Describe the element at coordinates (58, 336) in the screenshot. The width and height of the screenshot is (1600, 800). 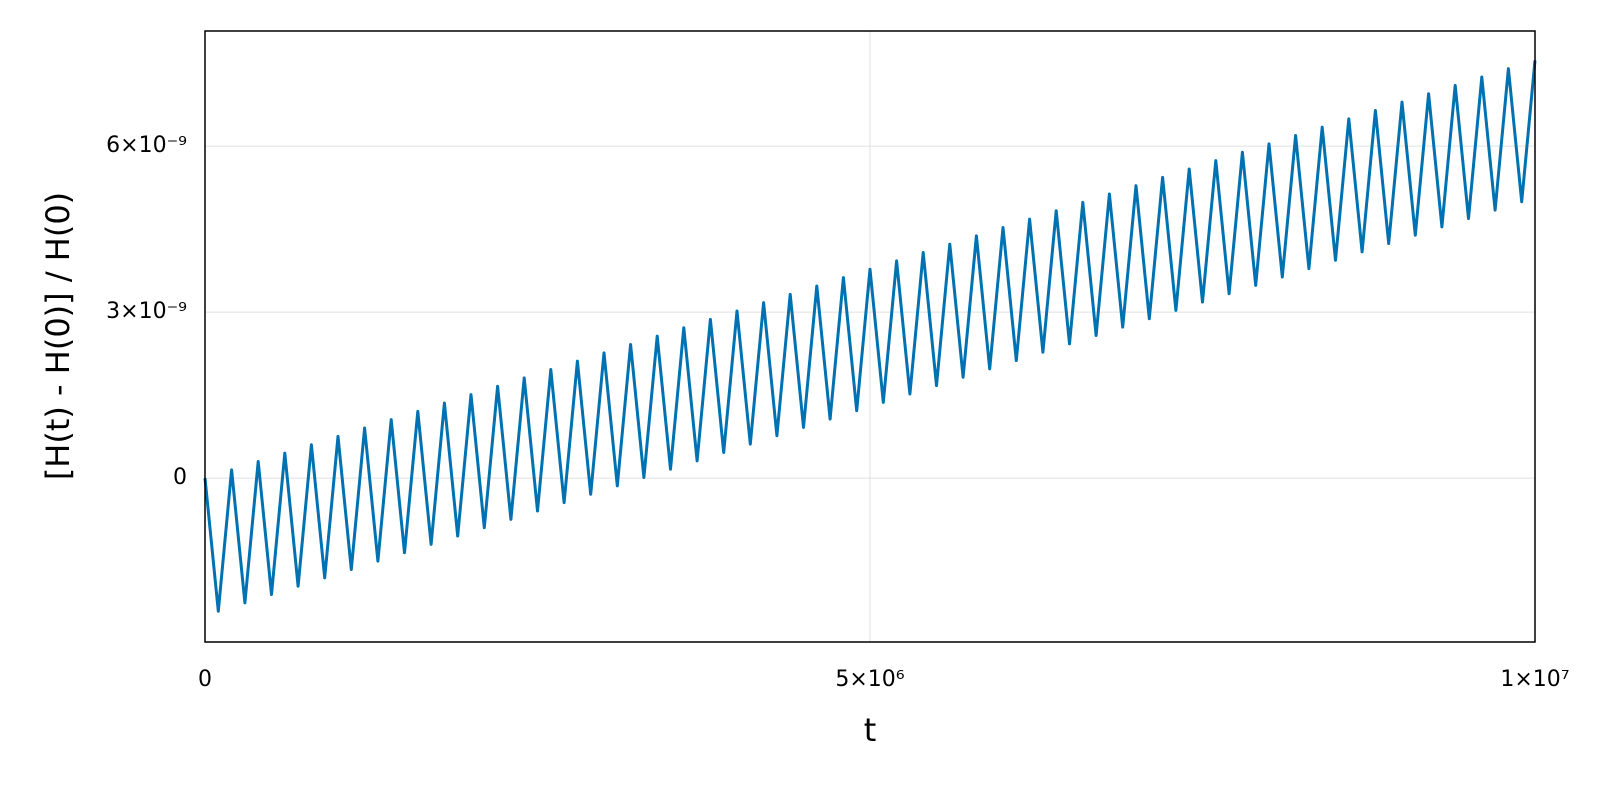
I see `y-axis-title: [H(t) - H(0)] / H(0)` at that location.